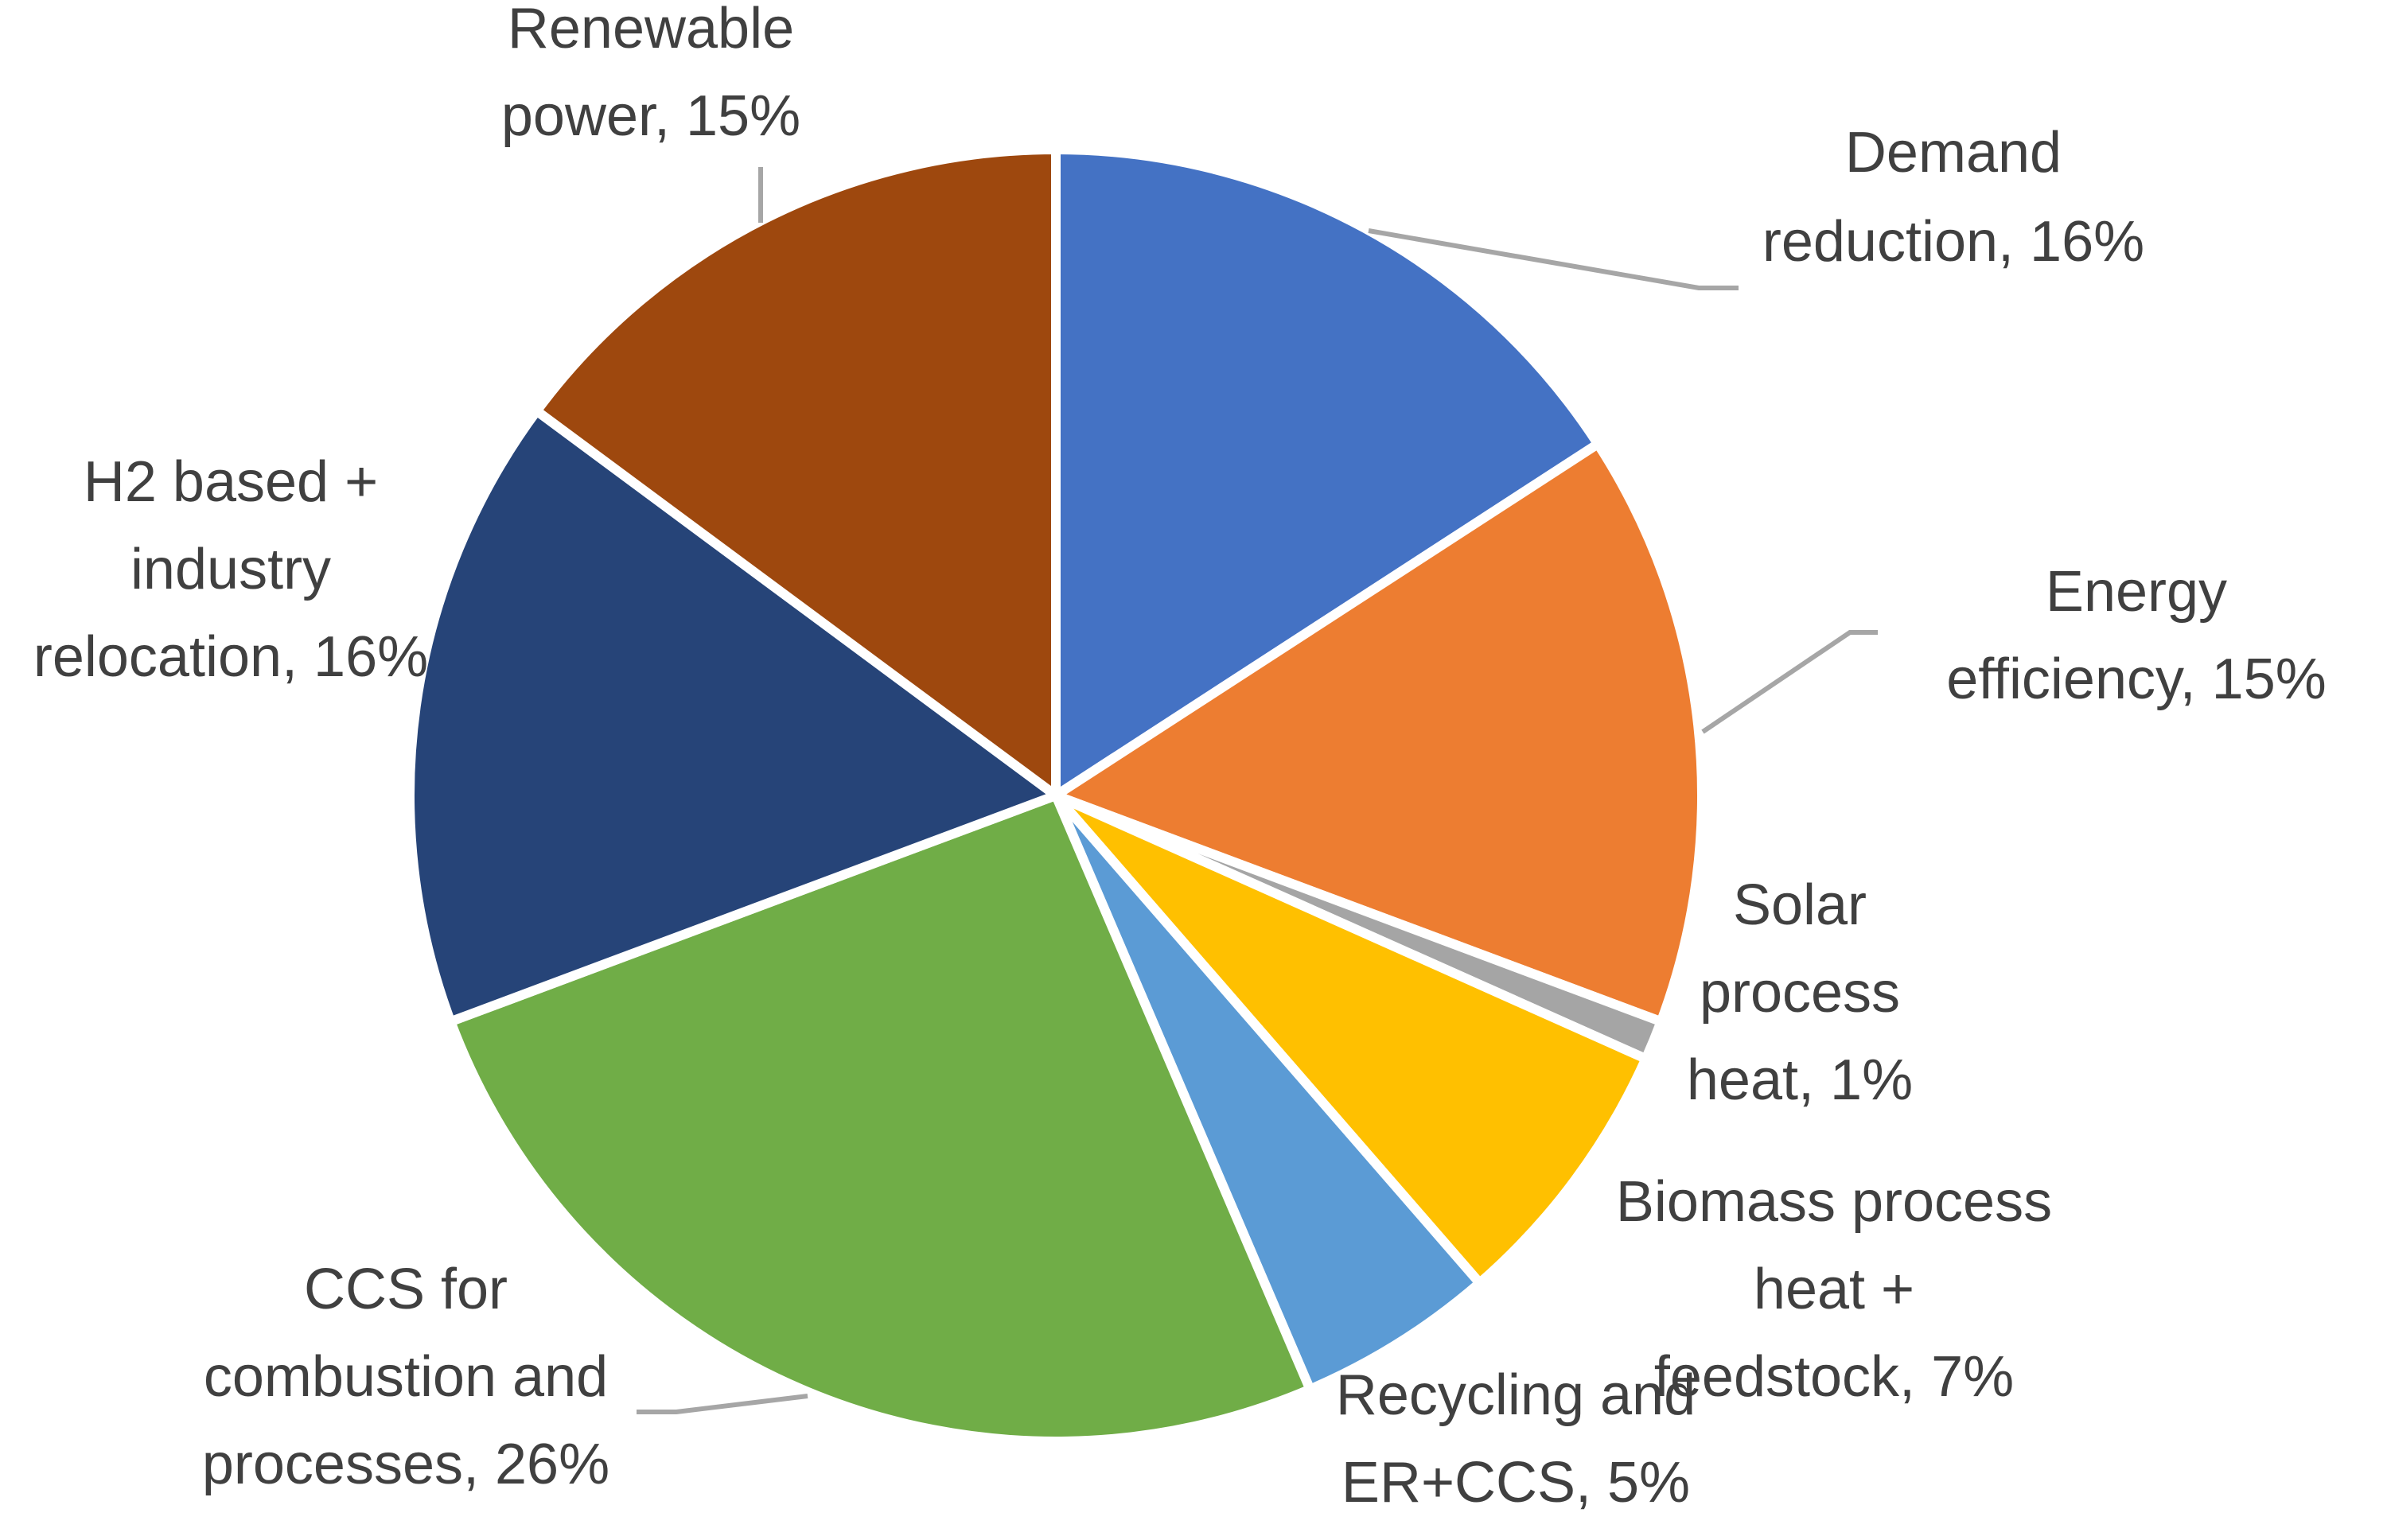 The width and height of the screenshot is (2387, 1540). I want to click on leader-line-ccs-for-combustion-and-processes, so click(722, 1404).